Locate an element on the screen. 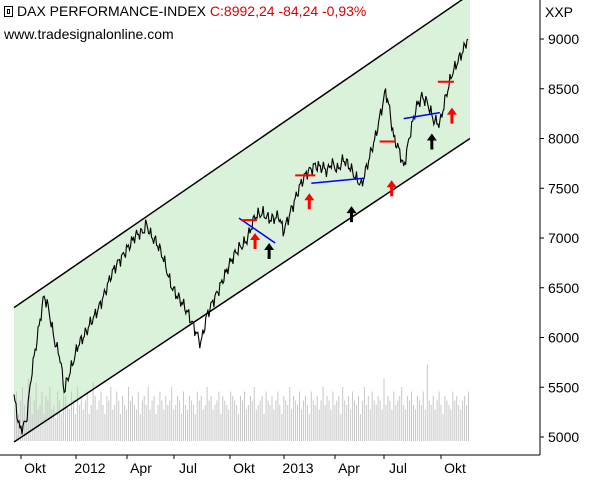  y-tick-label: 9000 is located at coordinates (563, 39).